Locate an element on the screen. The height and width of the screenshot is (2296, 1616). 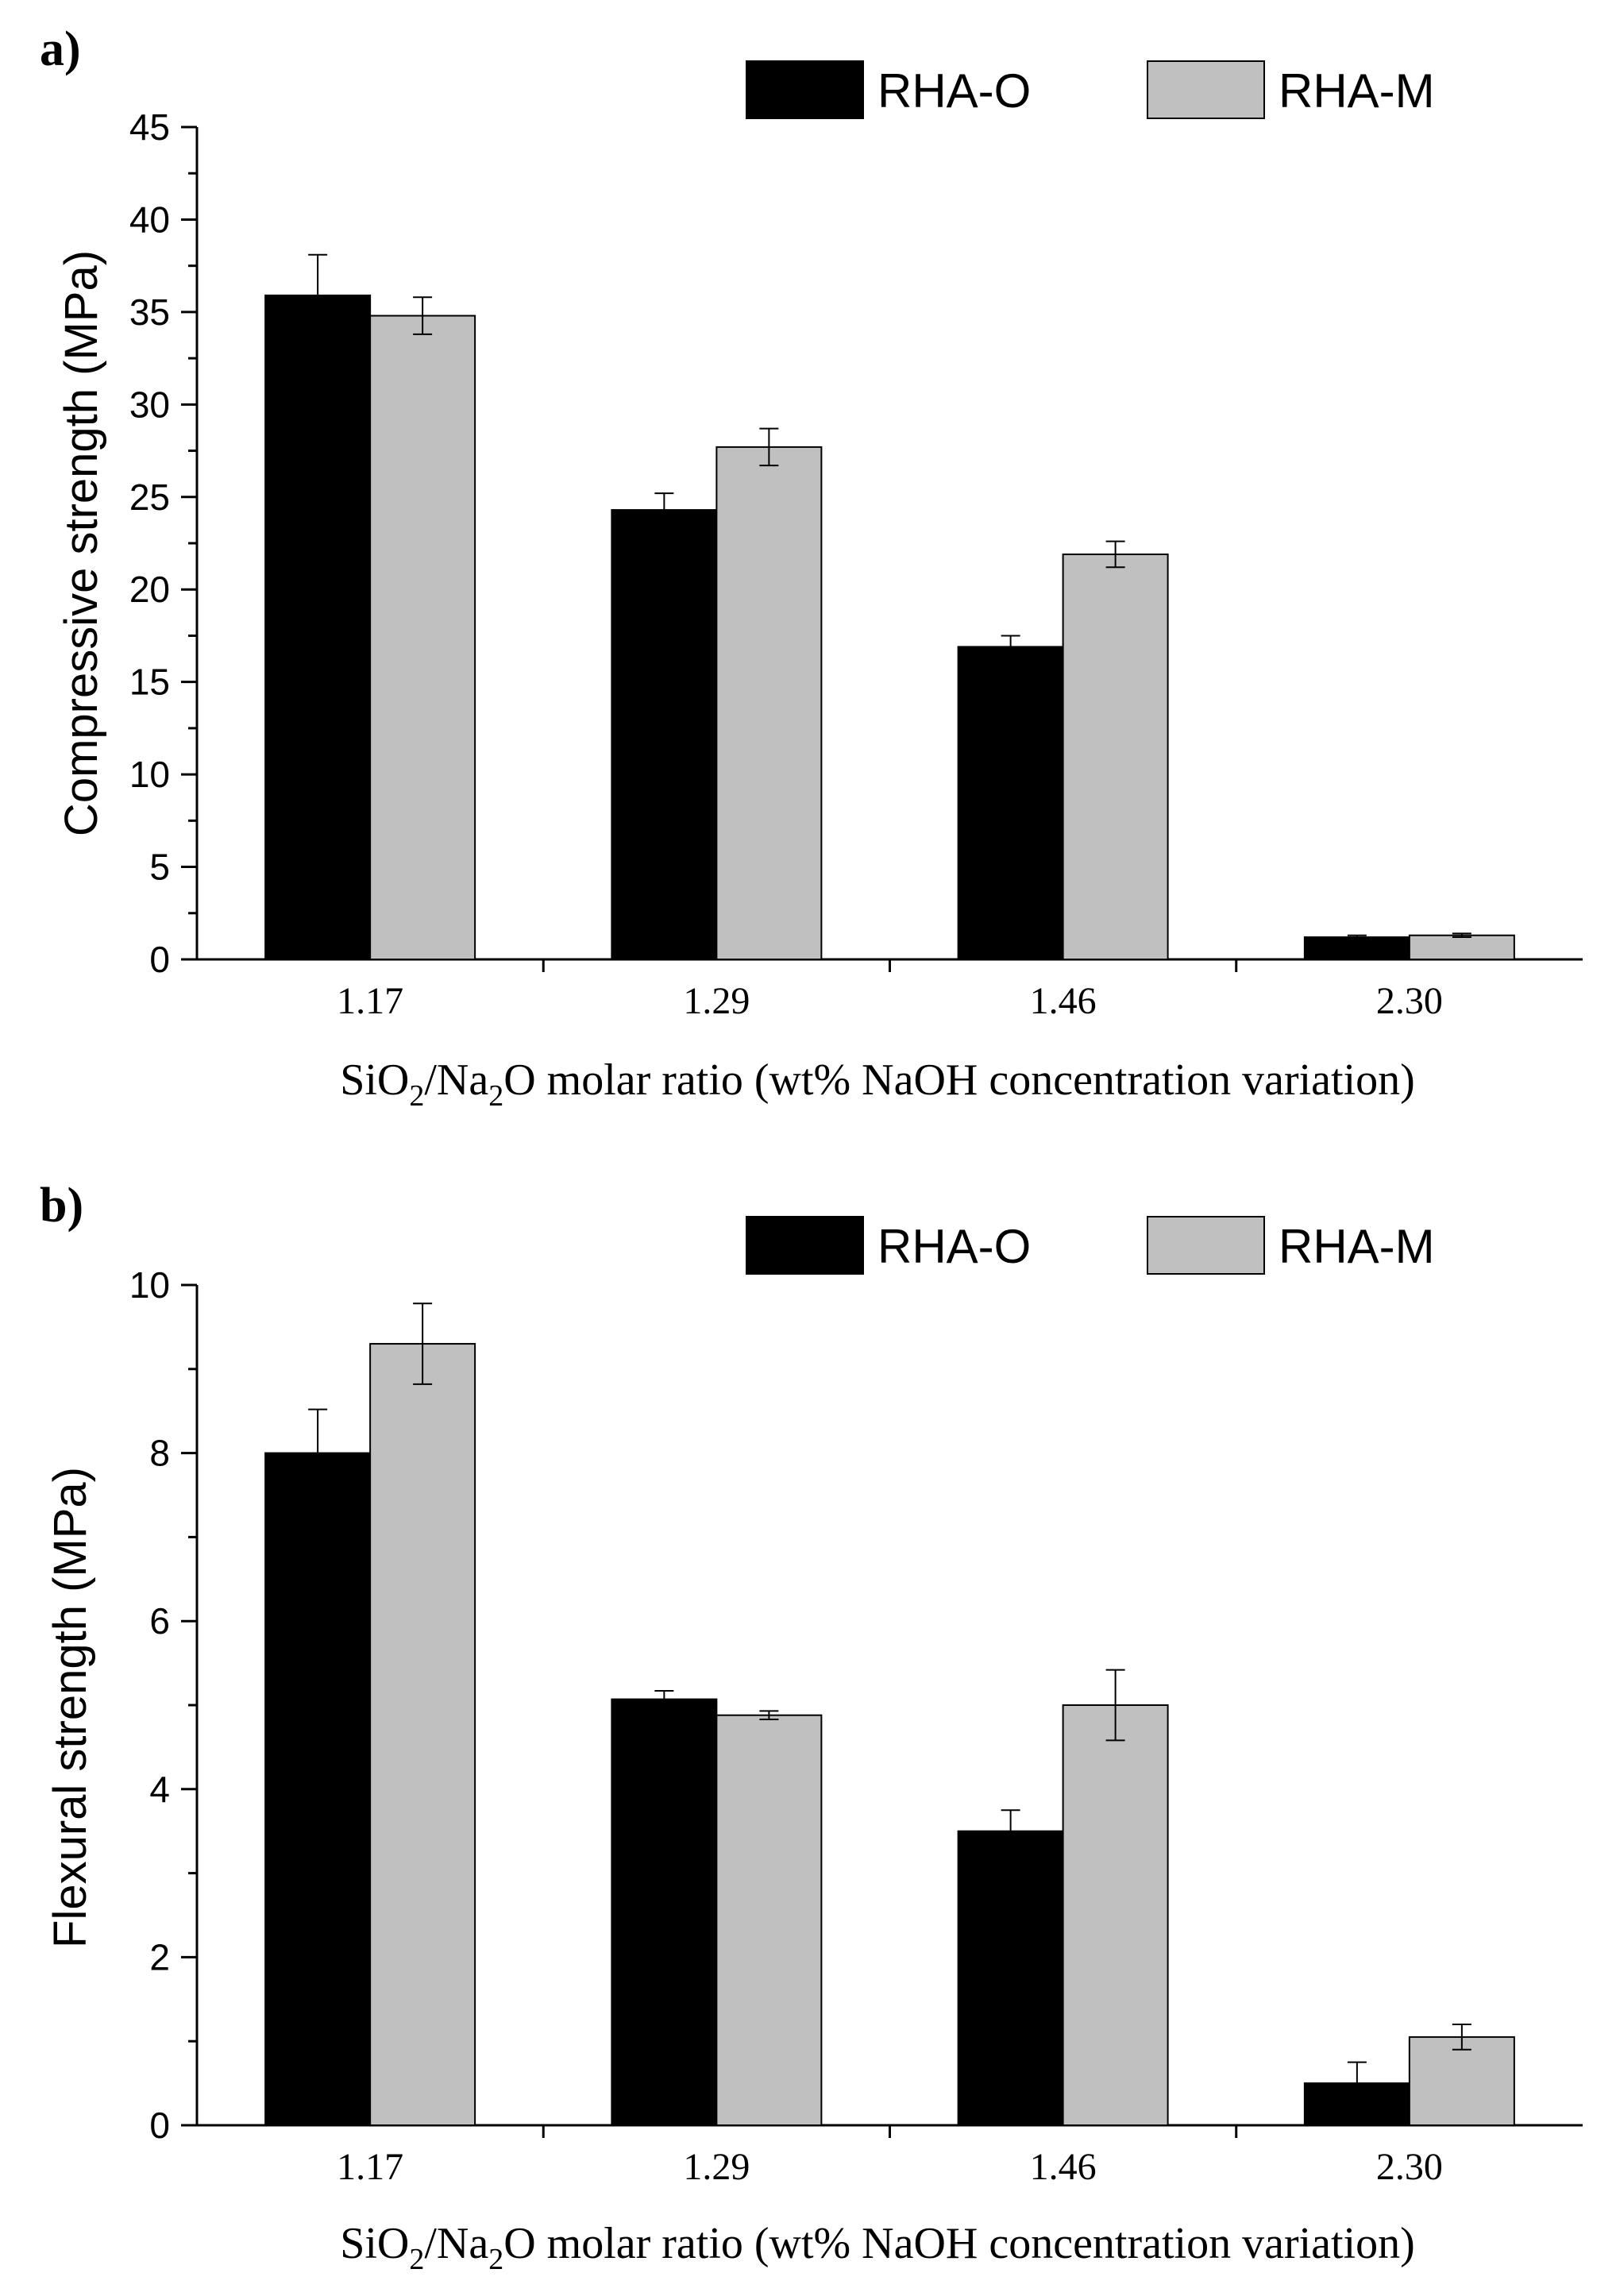
y-tick-label: 35 is located at coordinates (149, 312).